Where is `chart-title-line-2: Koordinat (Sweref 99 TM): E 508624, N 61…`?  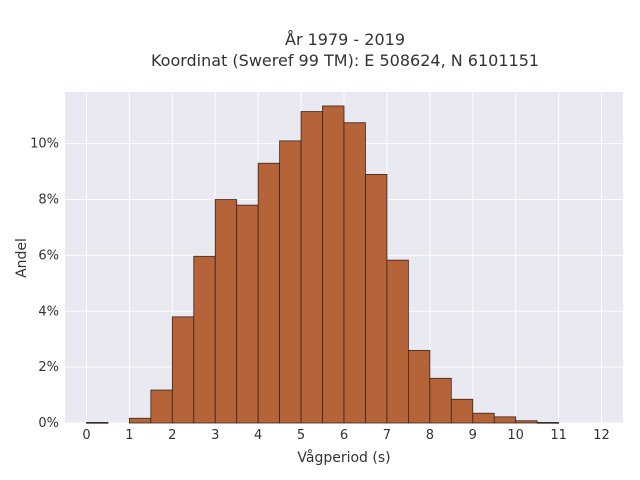 chart-title-line-2: Koordinat (Sweref 99 TM): E 508624, N 61… is located at coordinates (345, 60).